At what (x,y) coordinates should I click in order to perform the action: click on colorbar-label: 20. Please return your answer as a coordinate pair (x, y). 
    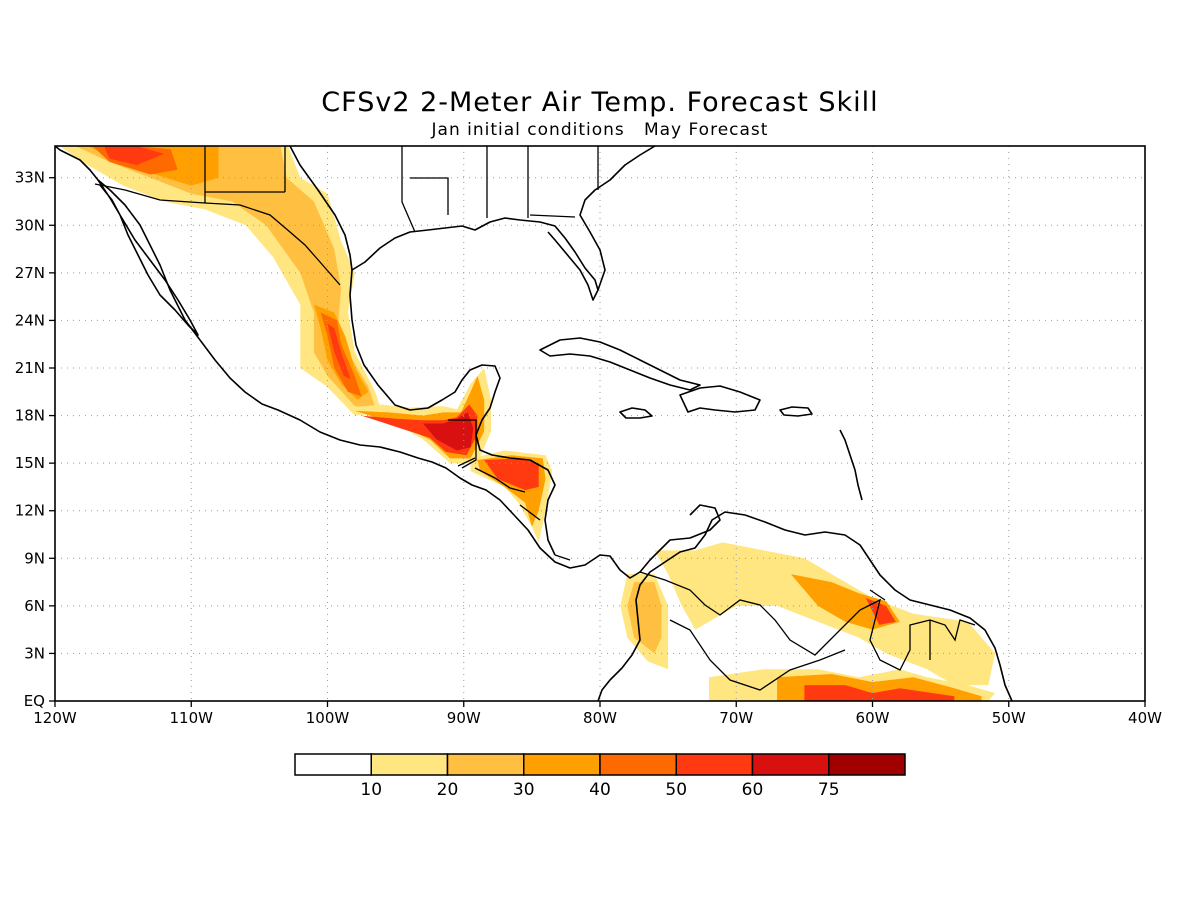
    Looking at the image, I should click on (448, 790).